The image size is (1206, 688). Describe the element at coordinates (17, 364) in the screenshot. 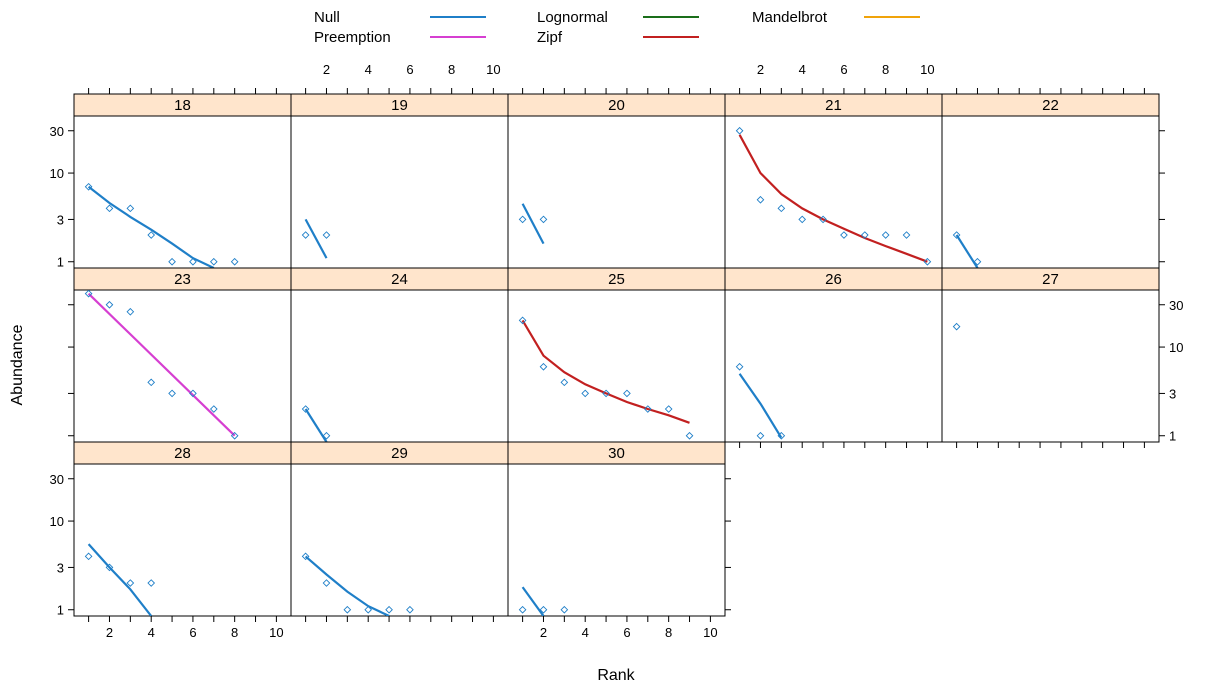

I see `y-axis-title: Abundance` at that location.